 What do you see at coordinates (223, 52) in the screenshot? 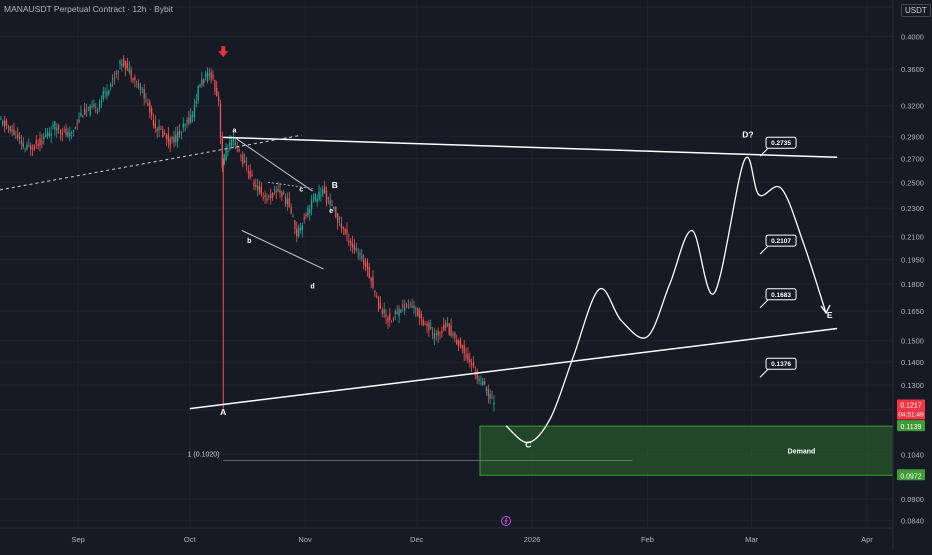
I see `down-arrow-icon` at bounding box center [223, 52].